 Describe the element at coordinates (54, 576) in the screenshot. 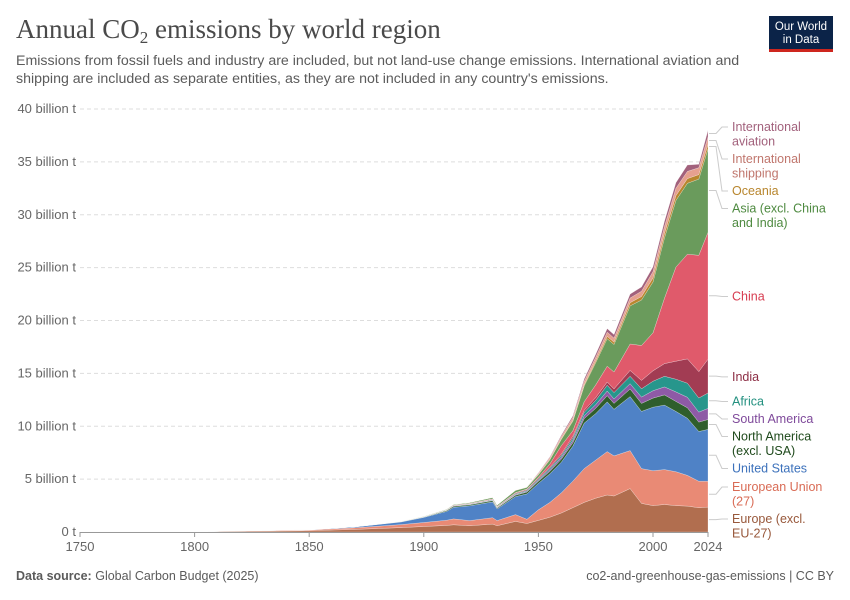

I see `data-source-label: Data source:` at that location.